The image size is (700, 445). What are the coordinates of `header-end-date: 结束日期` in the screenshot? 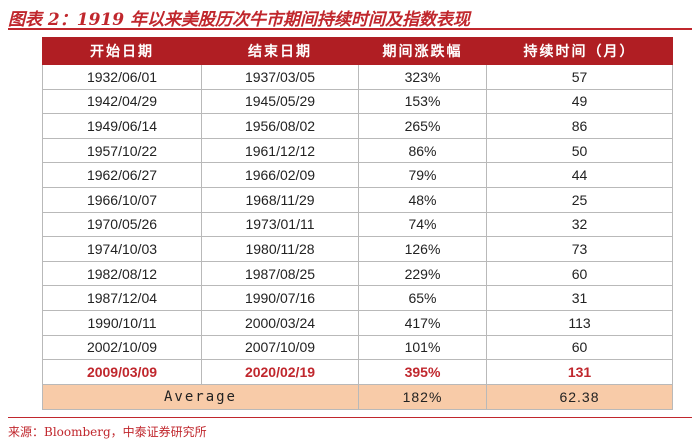 It's located at (280, 51).